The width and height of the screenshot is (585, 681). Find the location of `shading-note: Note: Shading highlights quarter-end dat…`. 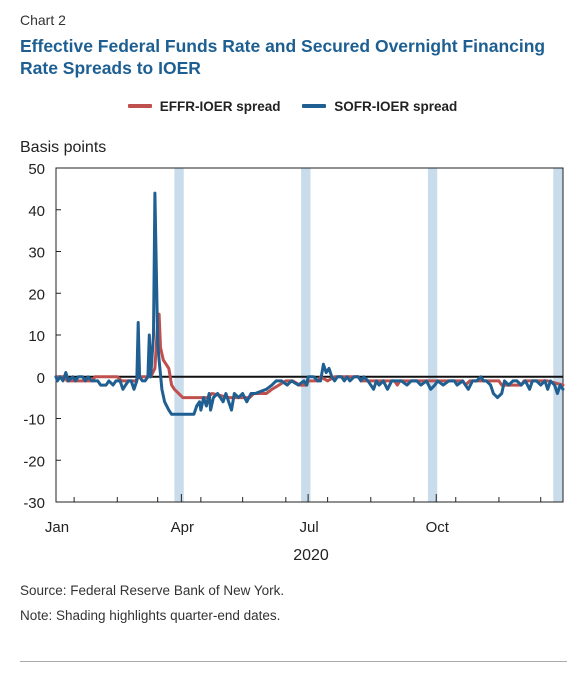

shading-note: Note: Shading highlights quarter-end dat… is located at coordinates (150, 615).